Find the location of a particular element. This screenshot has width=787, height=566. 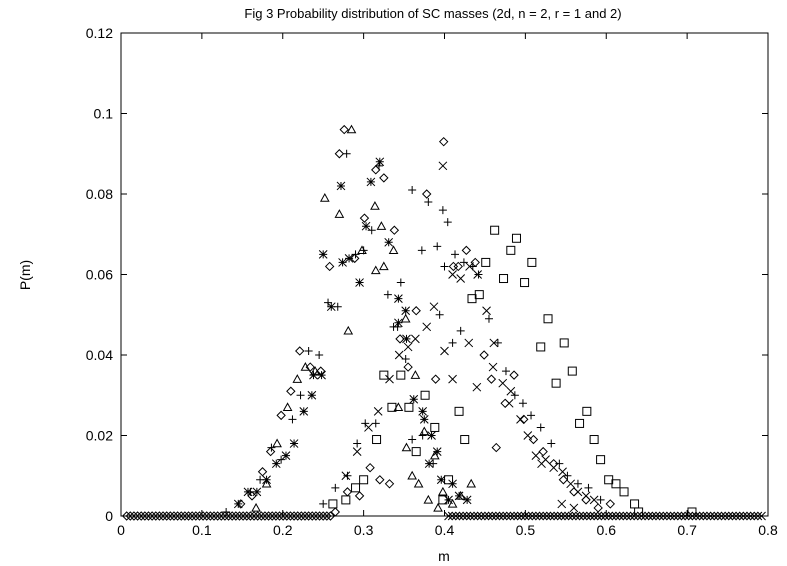

x-tick-label: 0.2 is located at coordinates (283, 530).